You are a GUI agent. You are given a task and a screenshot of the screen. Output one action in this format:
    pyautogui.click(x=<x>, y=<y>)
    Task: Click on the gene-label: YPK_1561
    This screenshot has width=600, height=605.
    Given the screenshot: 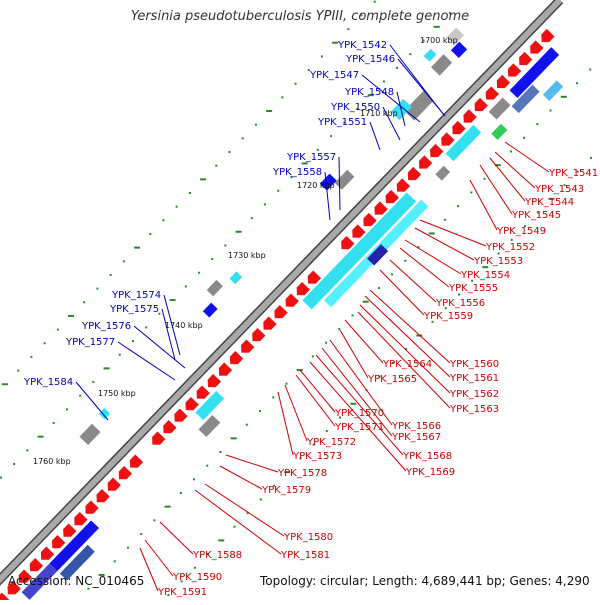 What is the action you would take?
    pyautogui.click(x=474, y=378)
    